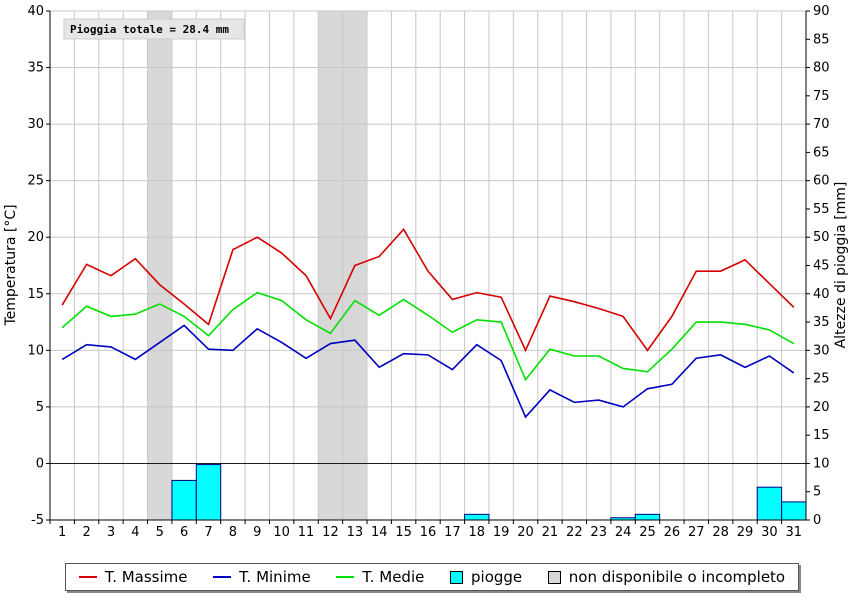  Describe the element at coordinates (525, 532) in the screenshot. I see `x-tick-label: 20` at that location.